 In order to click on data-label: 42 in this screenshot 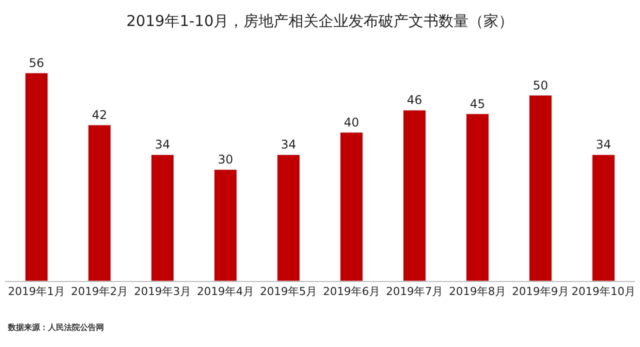, I will do `click(100, 115)`.